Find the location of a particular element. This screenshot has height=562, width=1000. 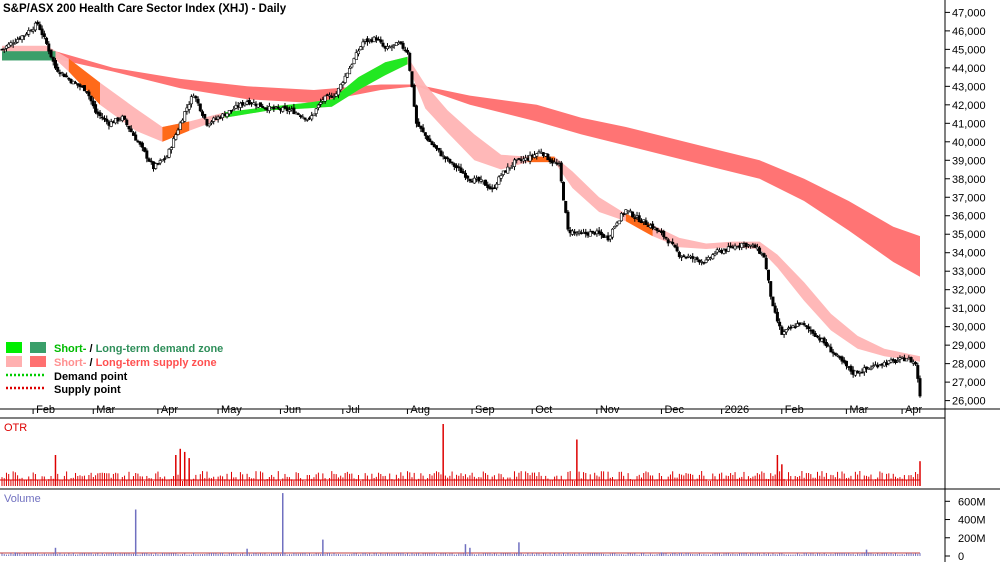

volume-panel: 0 200M 400M 600M is located at coordinates (493, 527).